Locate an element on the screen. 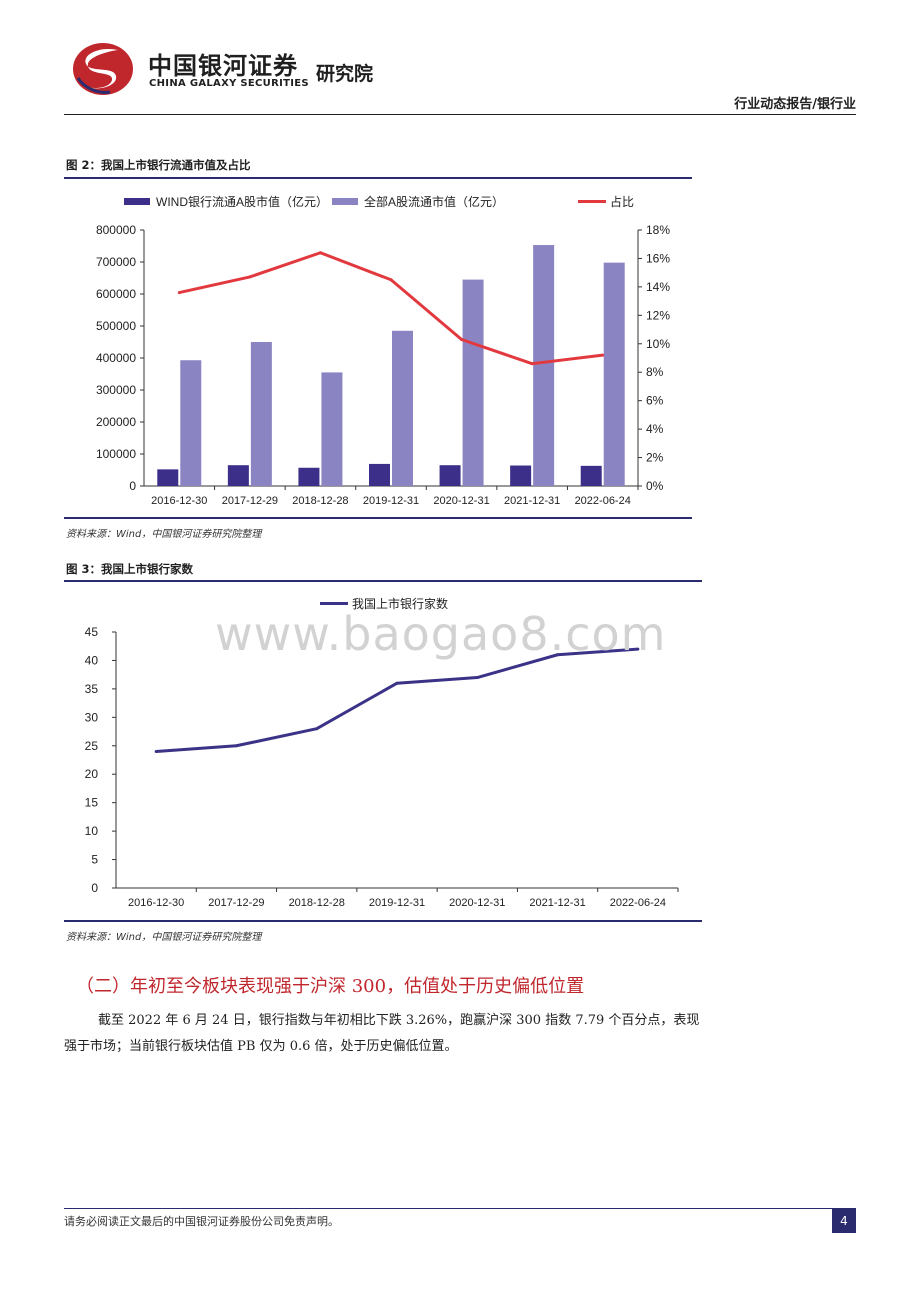 This screenshot has width=920, height=1302. y-tick-label: 40 is located at coordinates (92, 660).